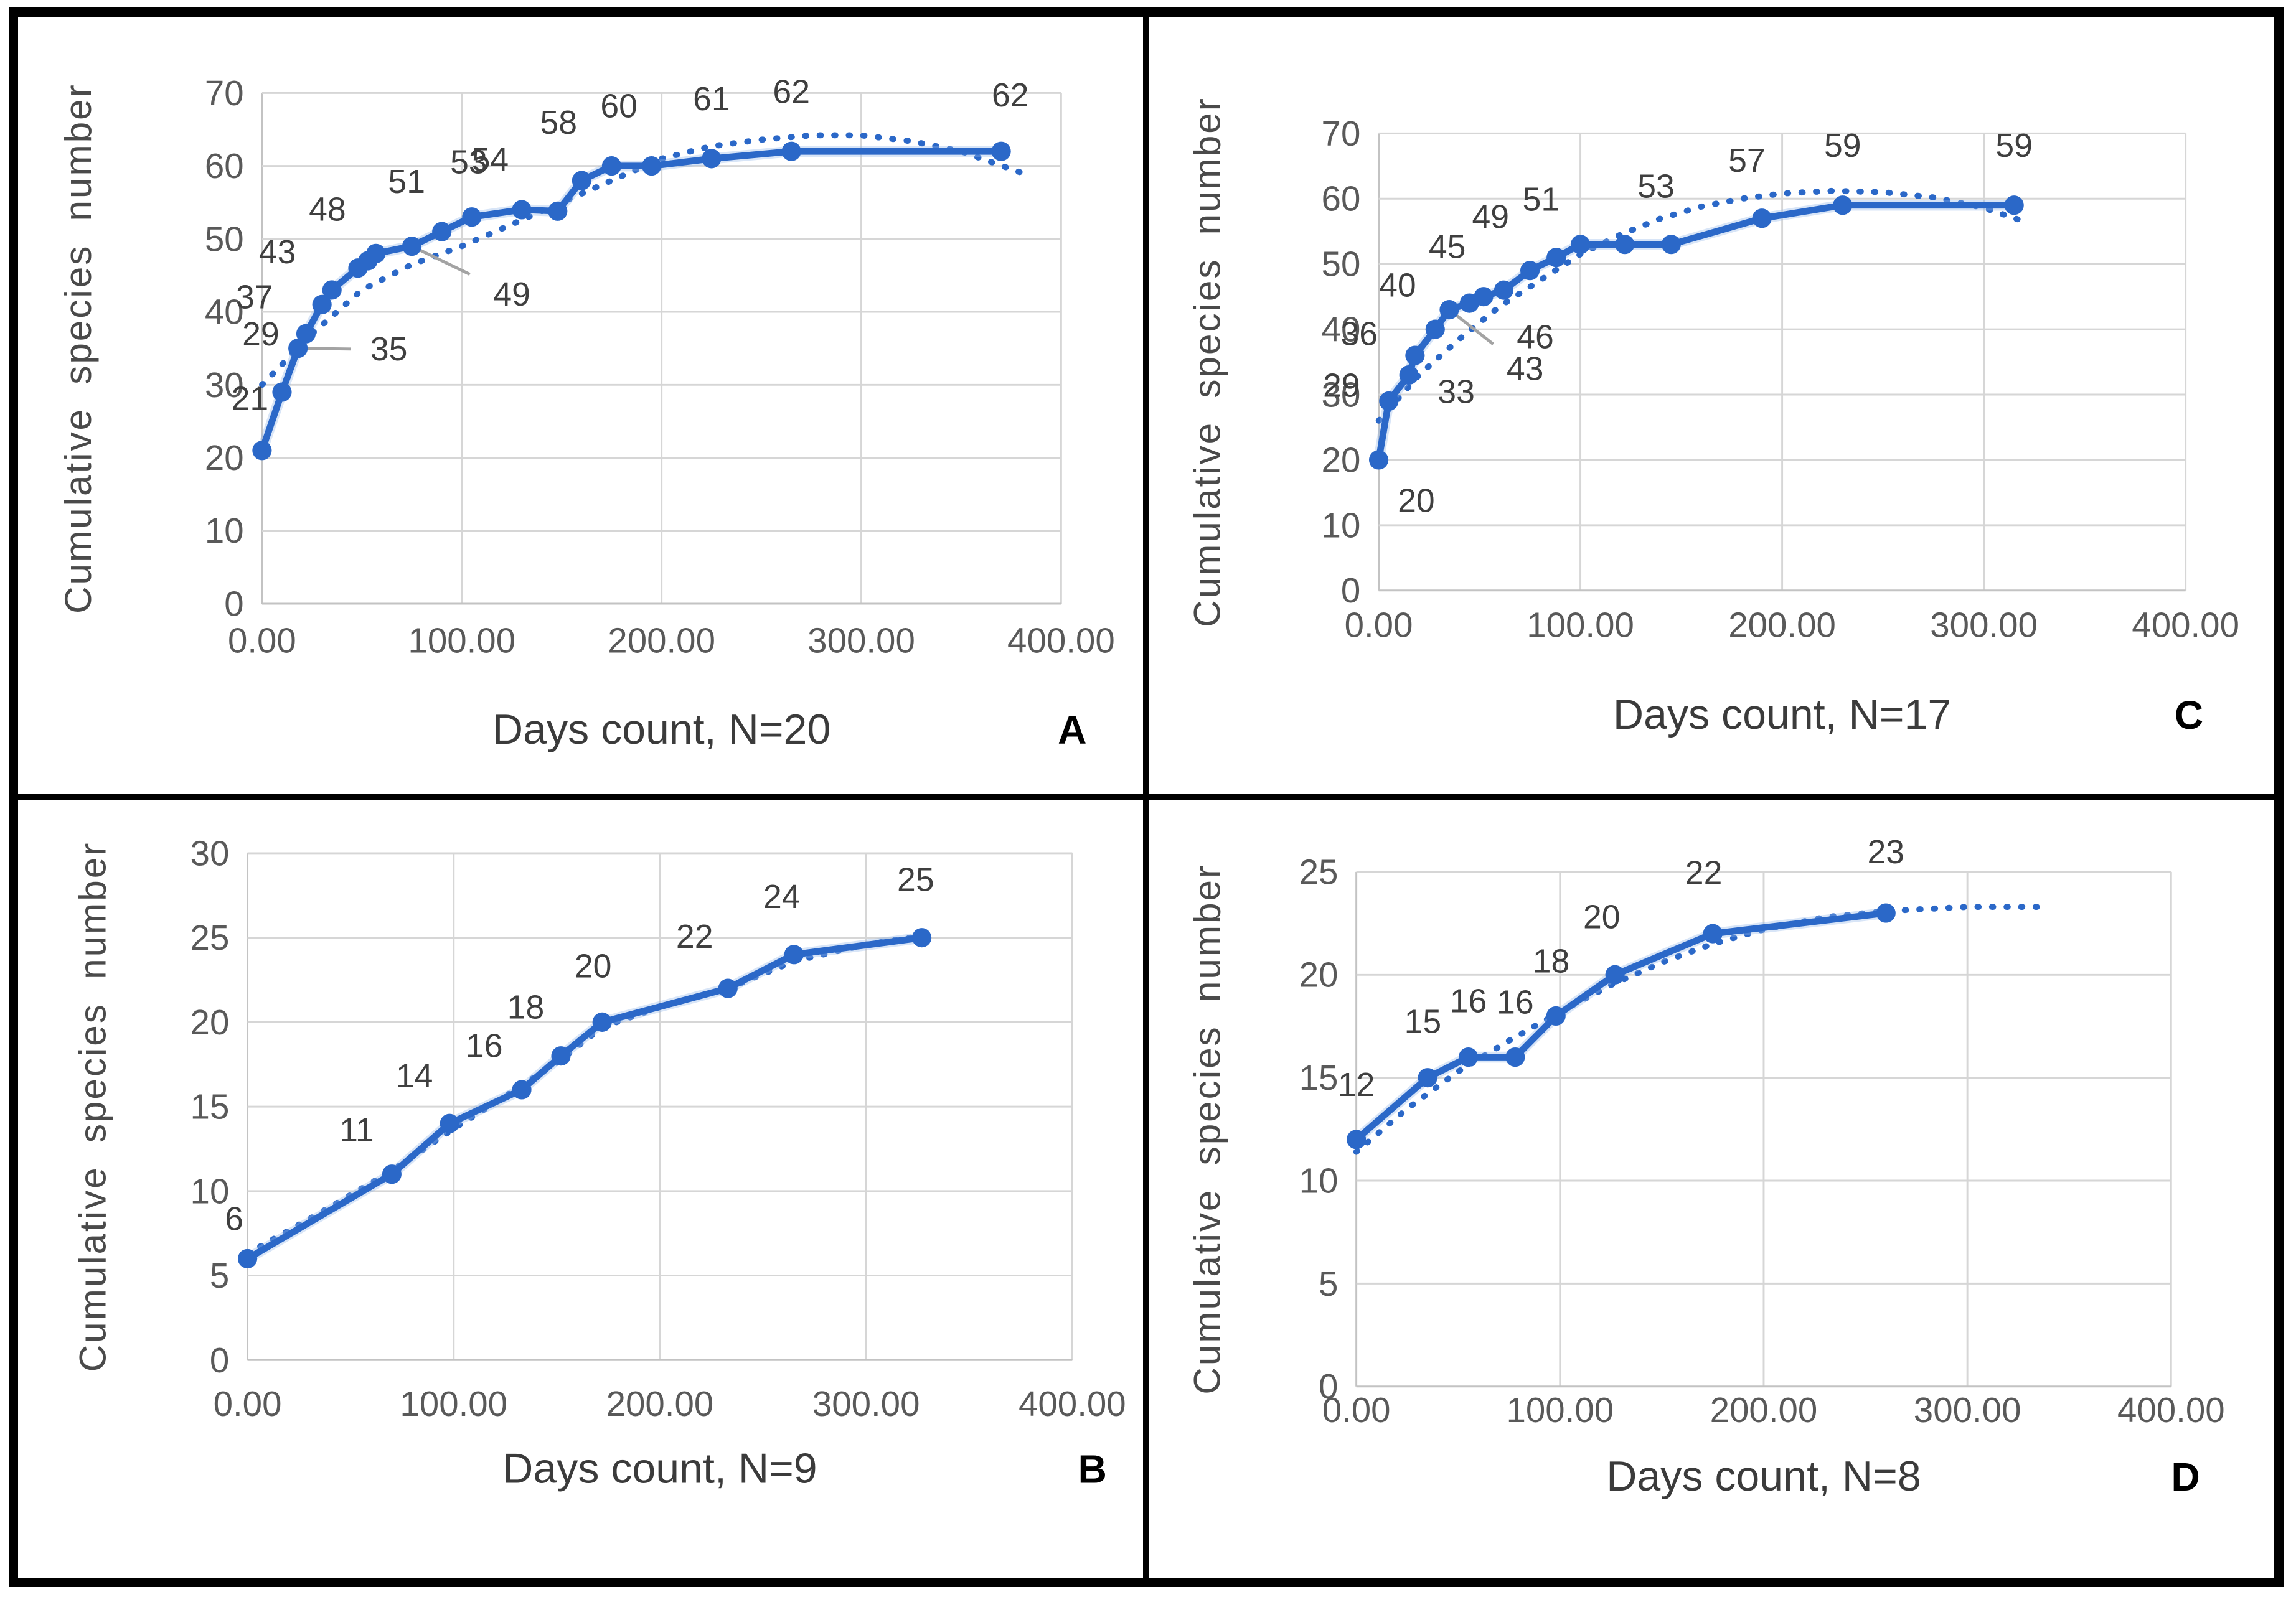 This screenshot has height=1597, width=2296. What do you see at coordinates (490, 161) in the screenshot?
I see `data-point-label: 54` at bounding box center [490, 161].